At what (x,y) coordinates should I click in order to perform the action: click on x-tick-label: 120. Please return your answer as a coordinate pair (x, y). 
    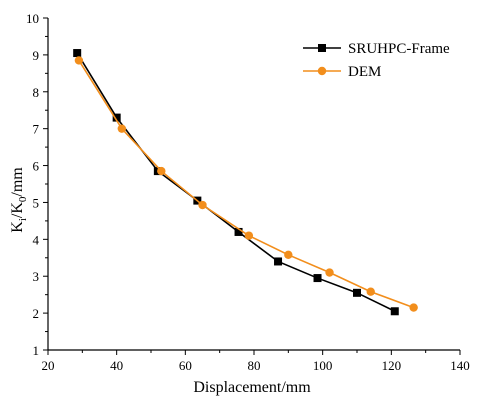
    Looking at the image, I should click on (392, 365).